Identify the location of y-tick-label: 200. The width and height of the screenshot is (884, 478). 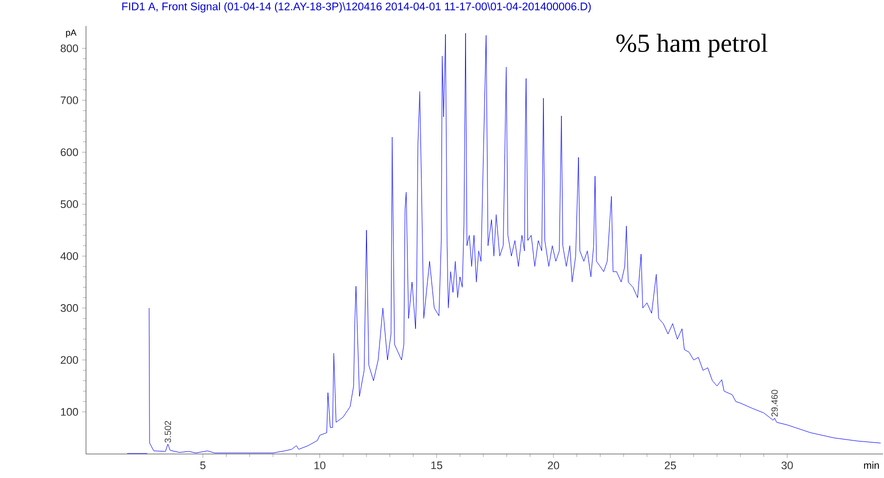
(69, 360).